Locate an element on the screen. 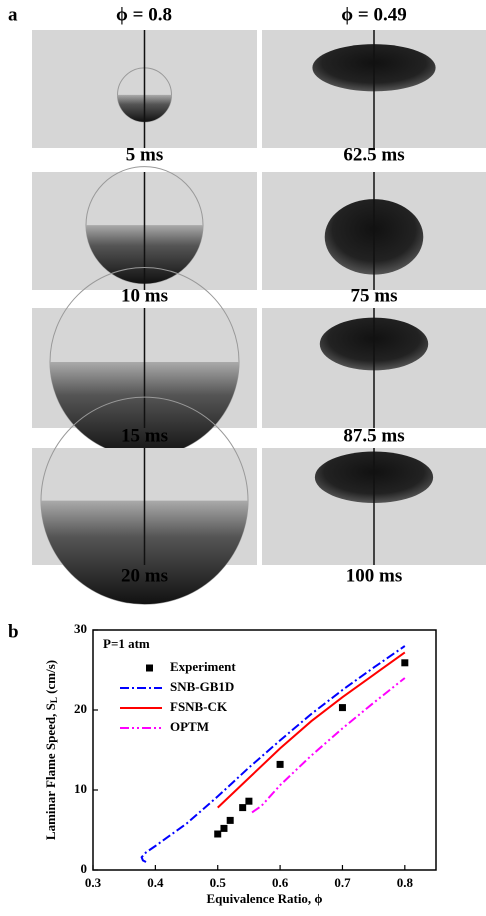 The image size is (486, 916). column-title: ϕ = 0.8 is located at coordinates (144, 14).